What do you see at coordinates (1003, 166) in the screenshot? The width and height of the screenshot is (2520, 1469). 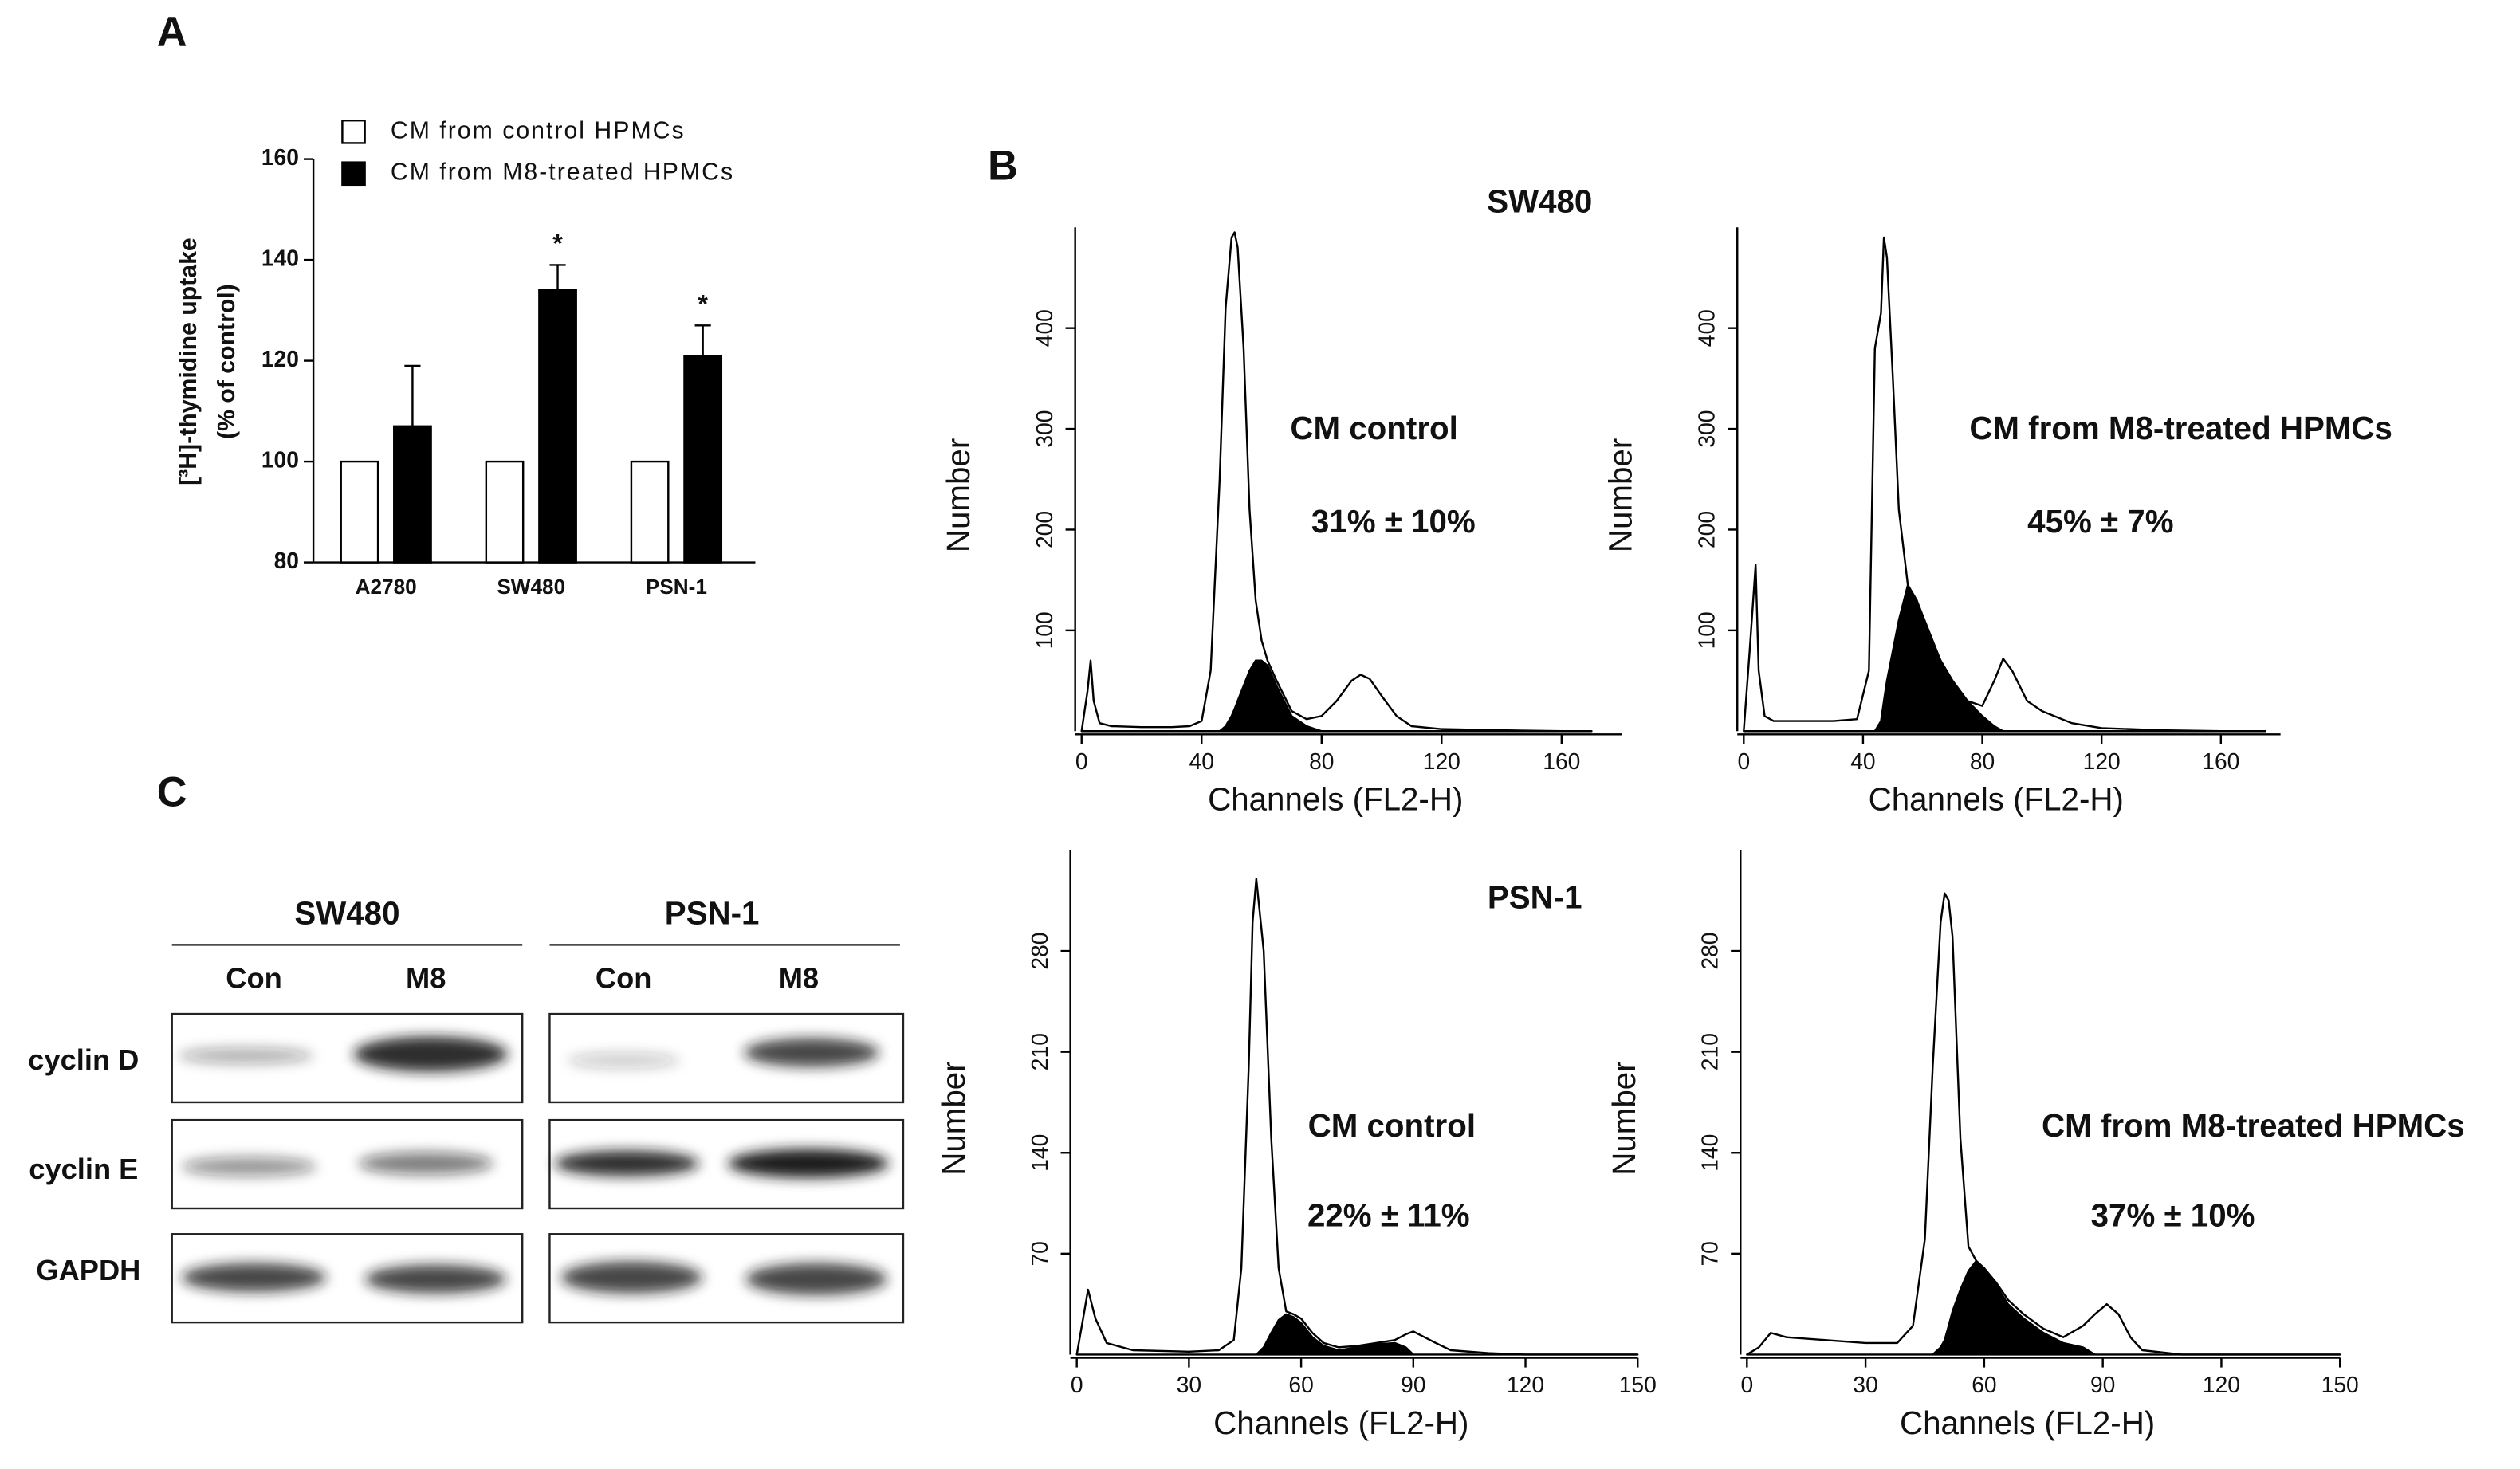 I see `panel-label: B` at bounding box center [1003, 166].